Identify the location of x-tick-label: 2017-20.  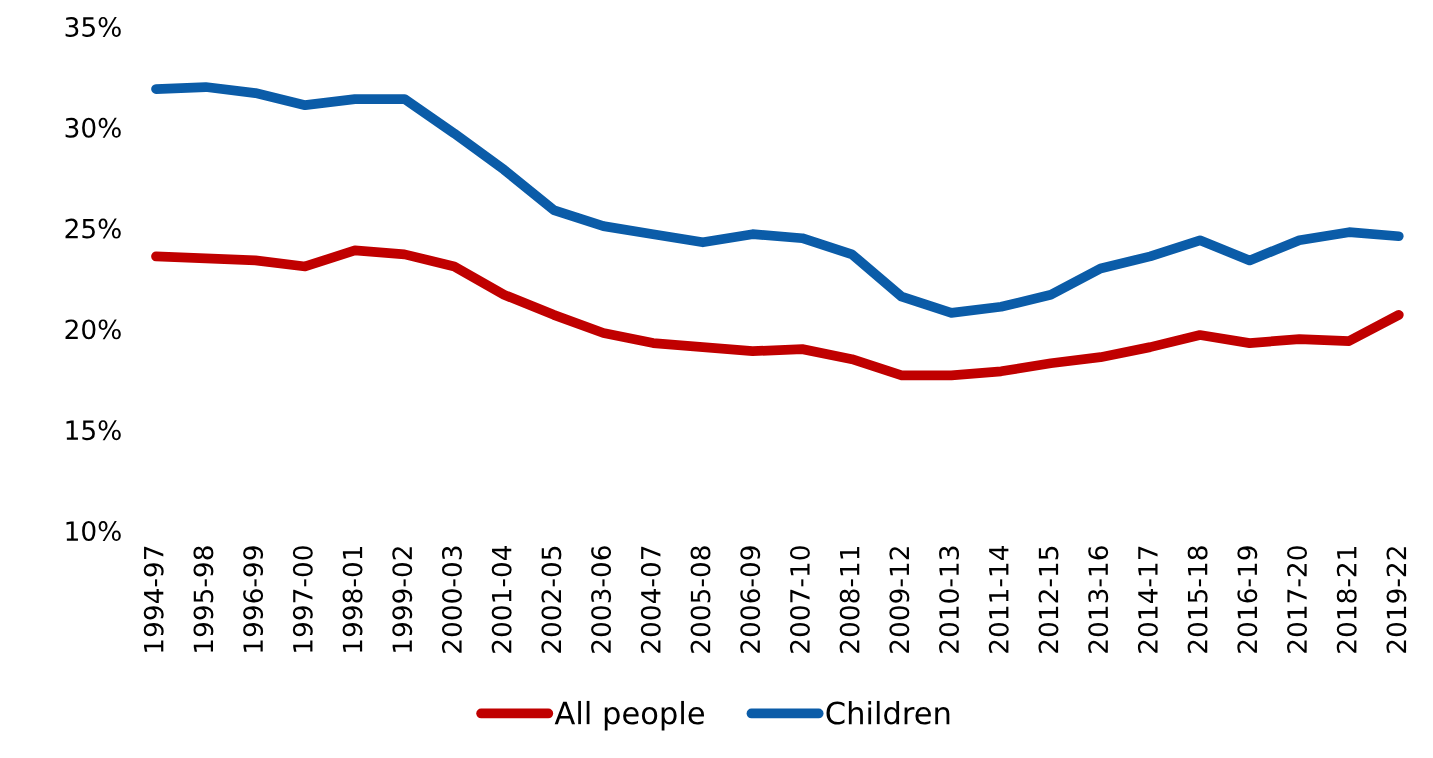
(1297, 599).